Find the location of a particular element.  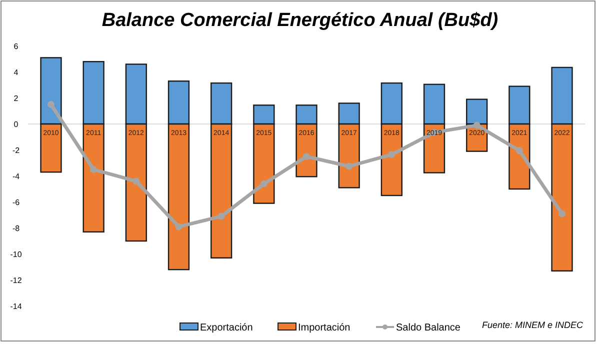

y-tick-label: -10 is located at coordinates (16, 254).